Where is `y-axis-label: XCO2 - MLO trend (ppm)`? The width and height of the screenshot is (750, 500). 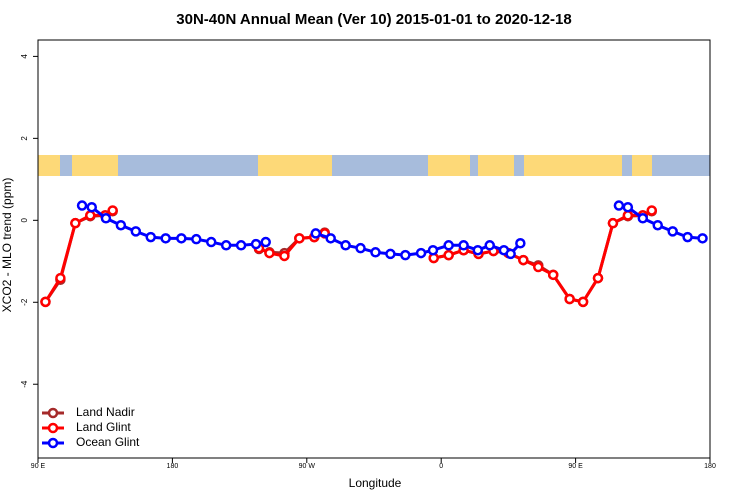 y-axis-label: XCO2 - MLO trend (ppm) is located at coordinates (7, 245).